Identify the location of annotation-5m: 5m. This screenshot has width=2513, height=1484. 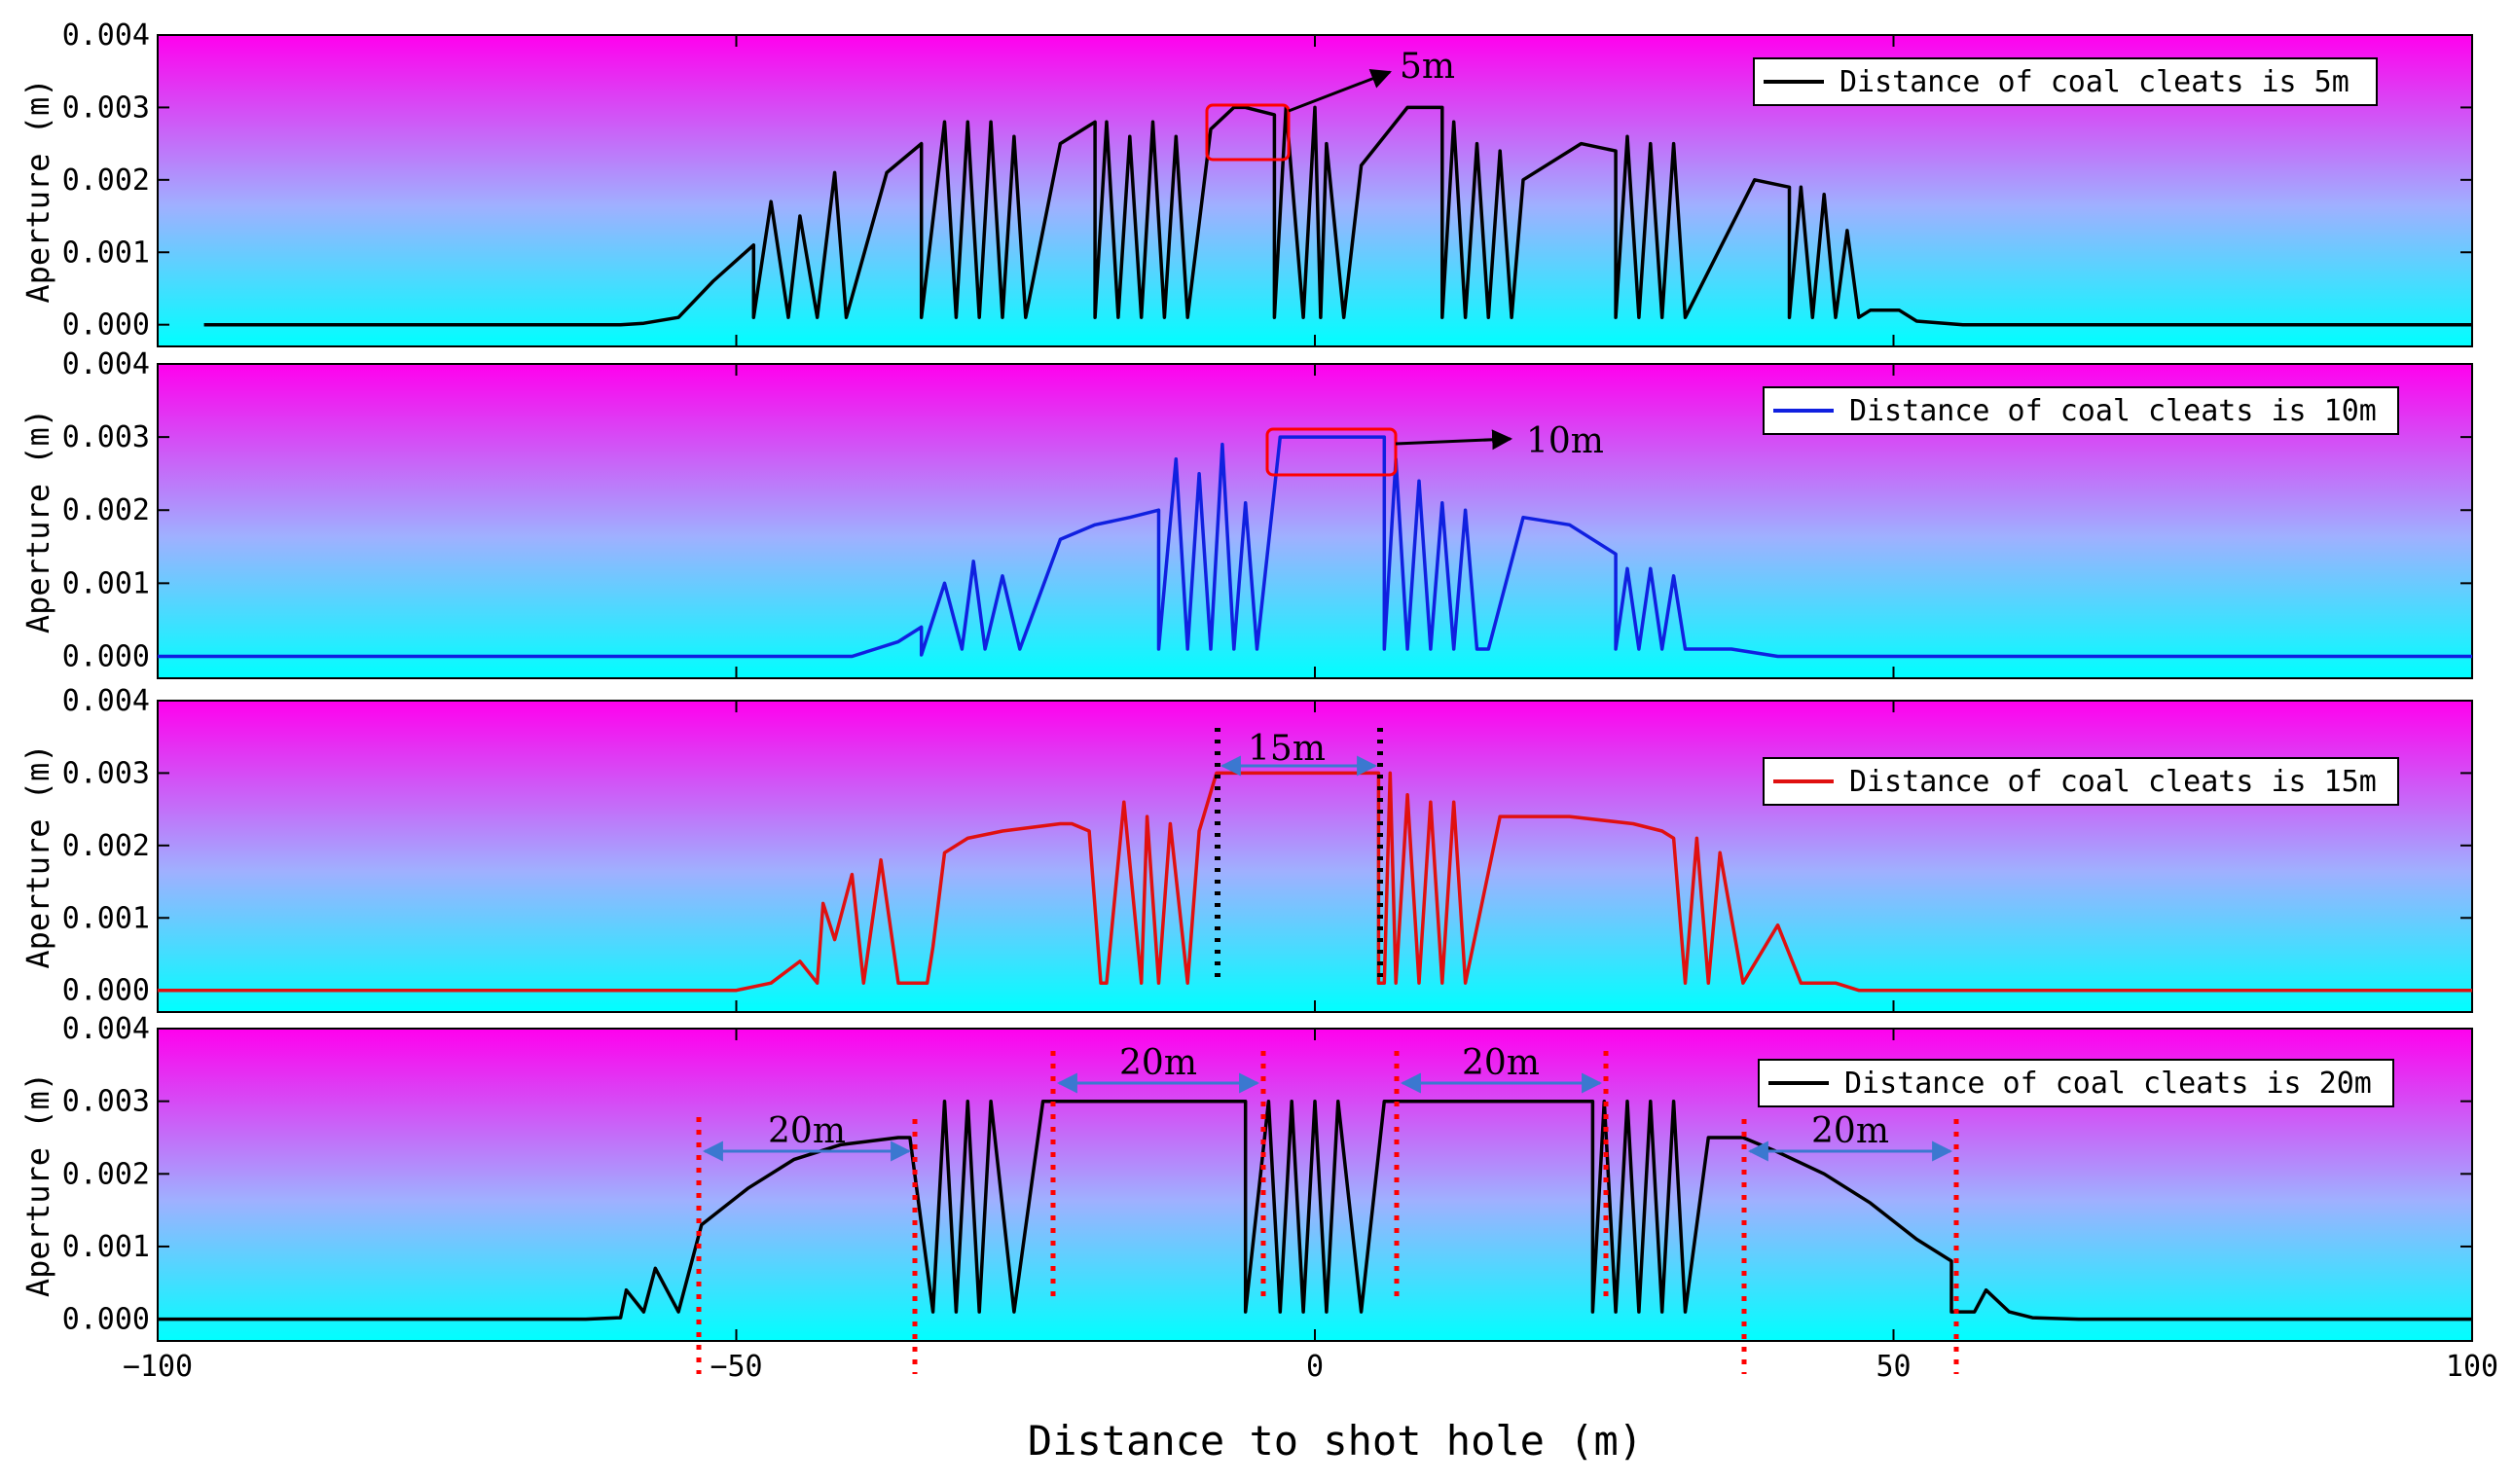
(1428, 67).